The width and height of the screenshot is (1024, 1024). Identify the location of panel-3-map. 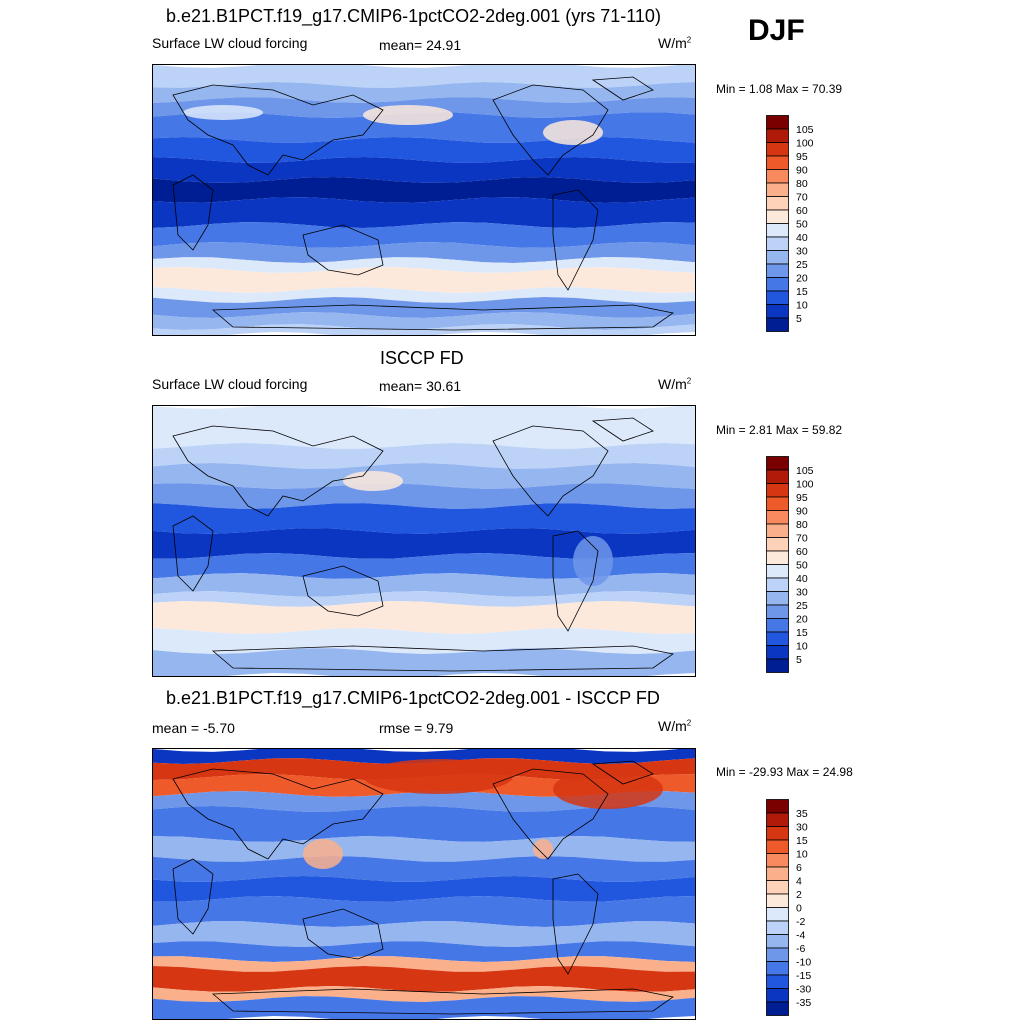
(424, 884).